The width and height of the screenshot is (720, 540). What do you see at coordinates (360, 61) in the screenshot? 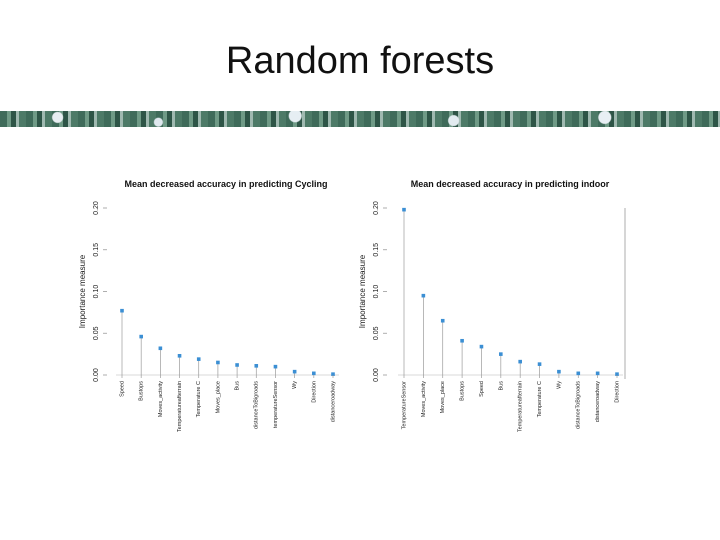
I see `slide-title: Random forests` at bounding box center [360, 61].